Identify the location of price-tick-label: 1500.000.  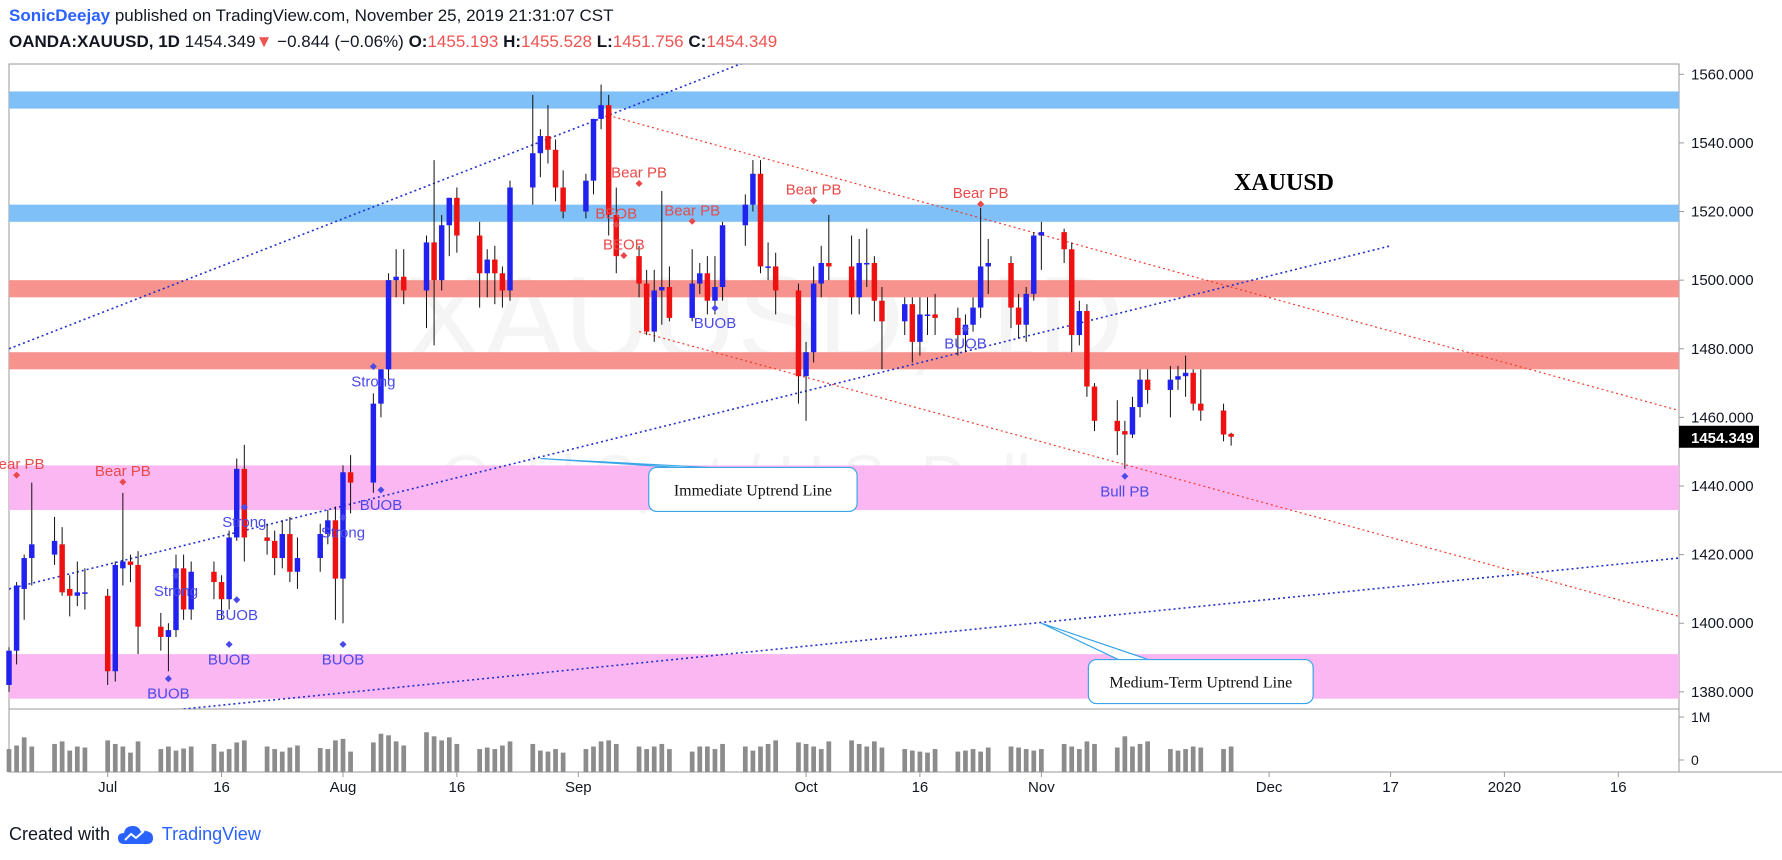
(1722, 280).